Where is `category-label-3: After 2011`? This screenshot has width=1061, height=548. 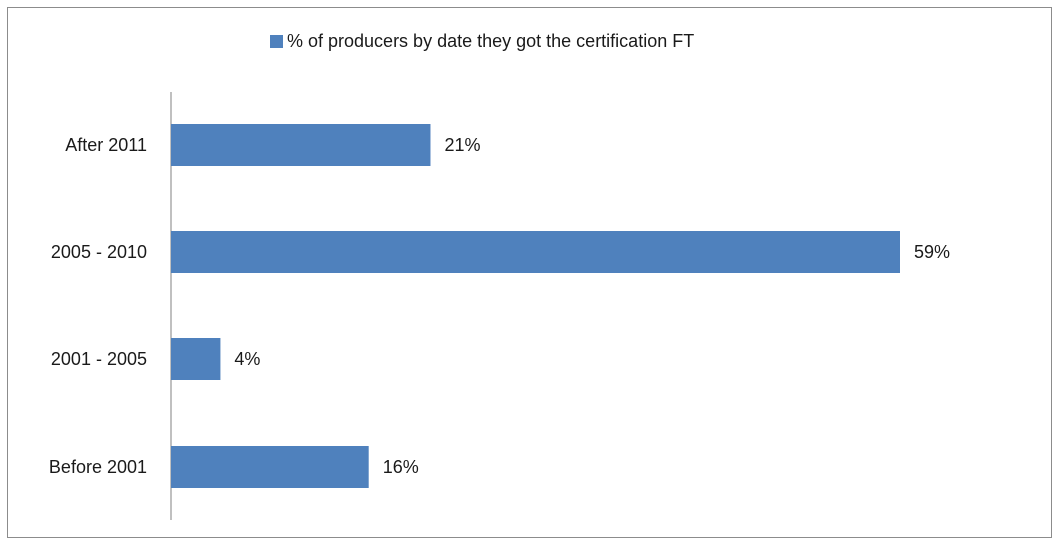 category-label-3: After 2011 is located at coordinates (106, 145).